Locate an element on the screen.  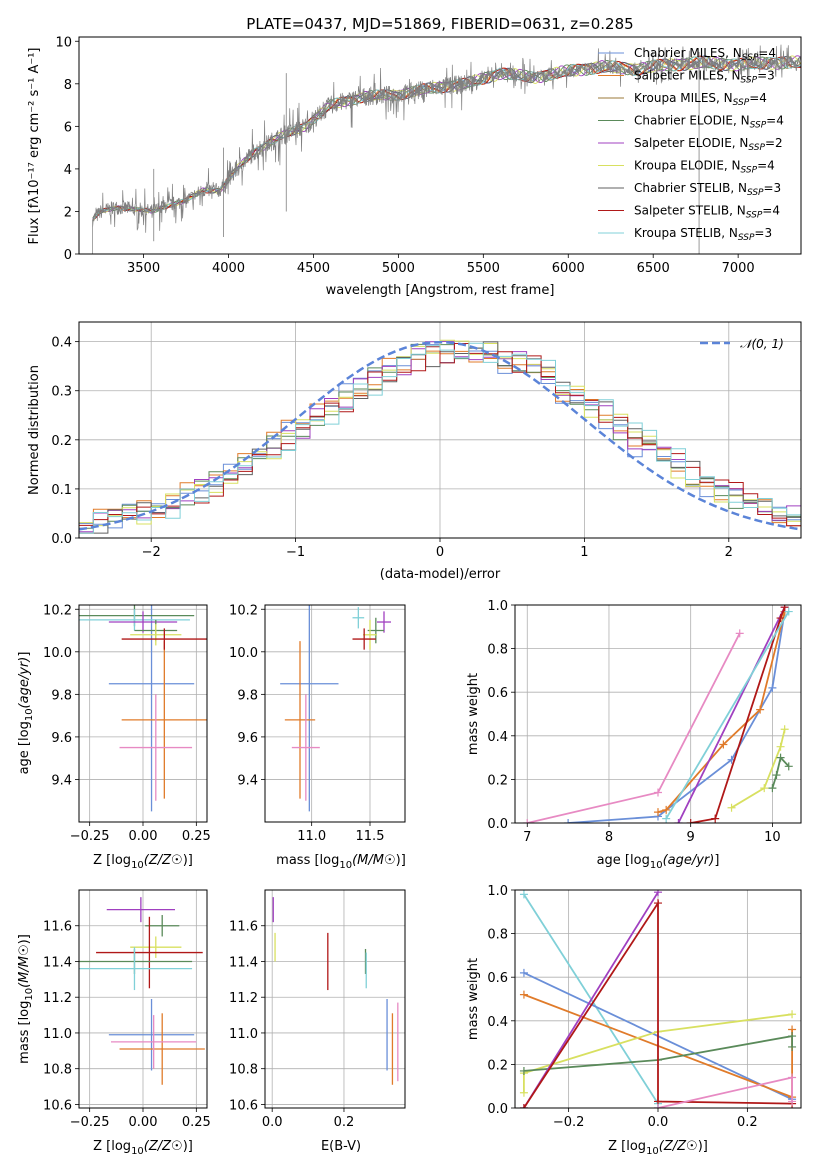
x-tick-label: 11.5 is located at coordinates (370, 836).